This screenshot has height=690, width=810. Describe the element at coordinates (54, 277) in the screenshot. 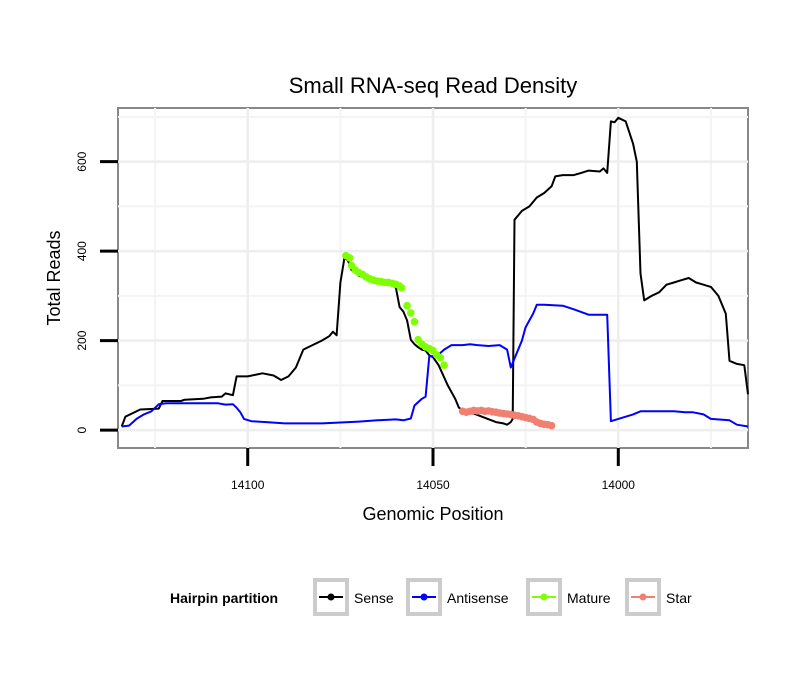

I see `y-axis-title: Total Reads` at that location.